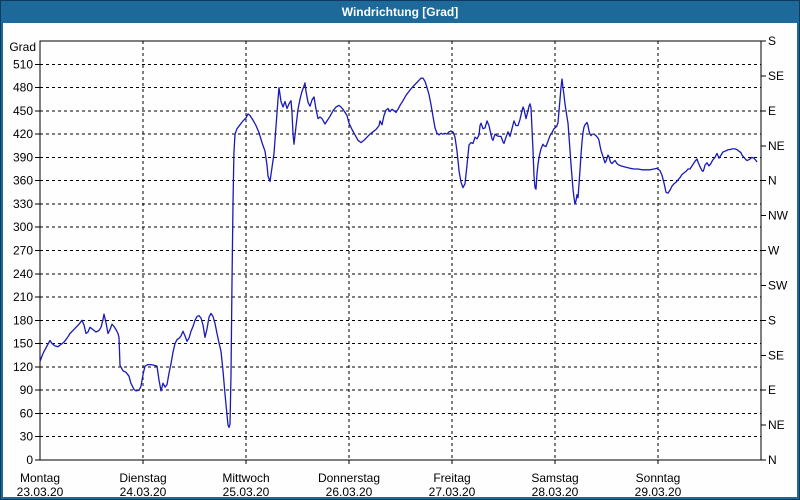 Image resolution: width=800 pixels, height=500 pixels. What do you see at coordinates (23, 344) in the screenshot?
I see `y-axis-tick-label: 150` at bounding box center [23, 344].